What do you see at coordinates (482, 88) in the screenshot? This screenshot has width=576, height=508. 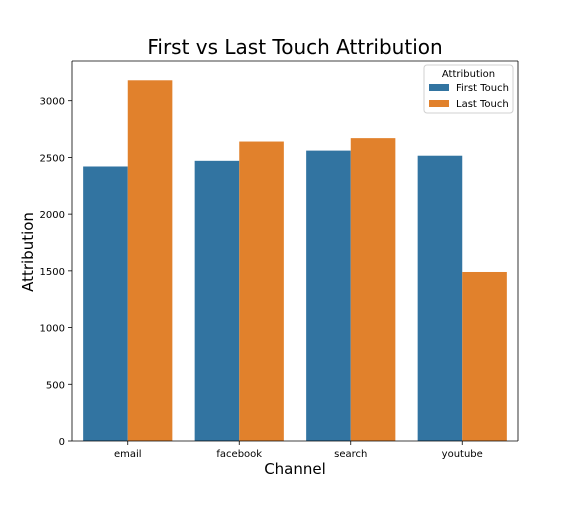 I see `legend-label-0: First Touch` at bounding box center [482, 88].